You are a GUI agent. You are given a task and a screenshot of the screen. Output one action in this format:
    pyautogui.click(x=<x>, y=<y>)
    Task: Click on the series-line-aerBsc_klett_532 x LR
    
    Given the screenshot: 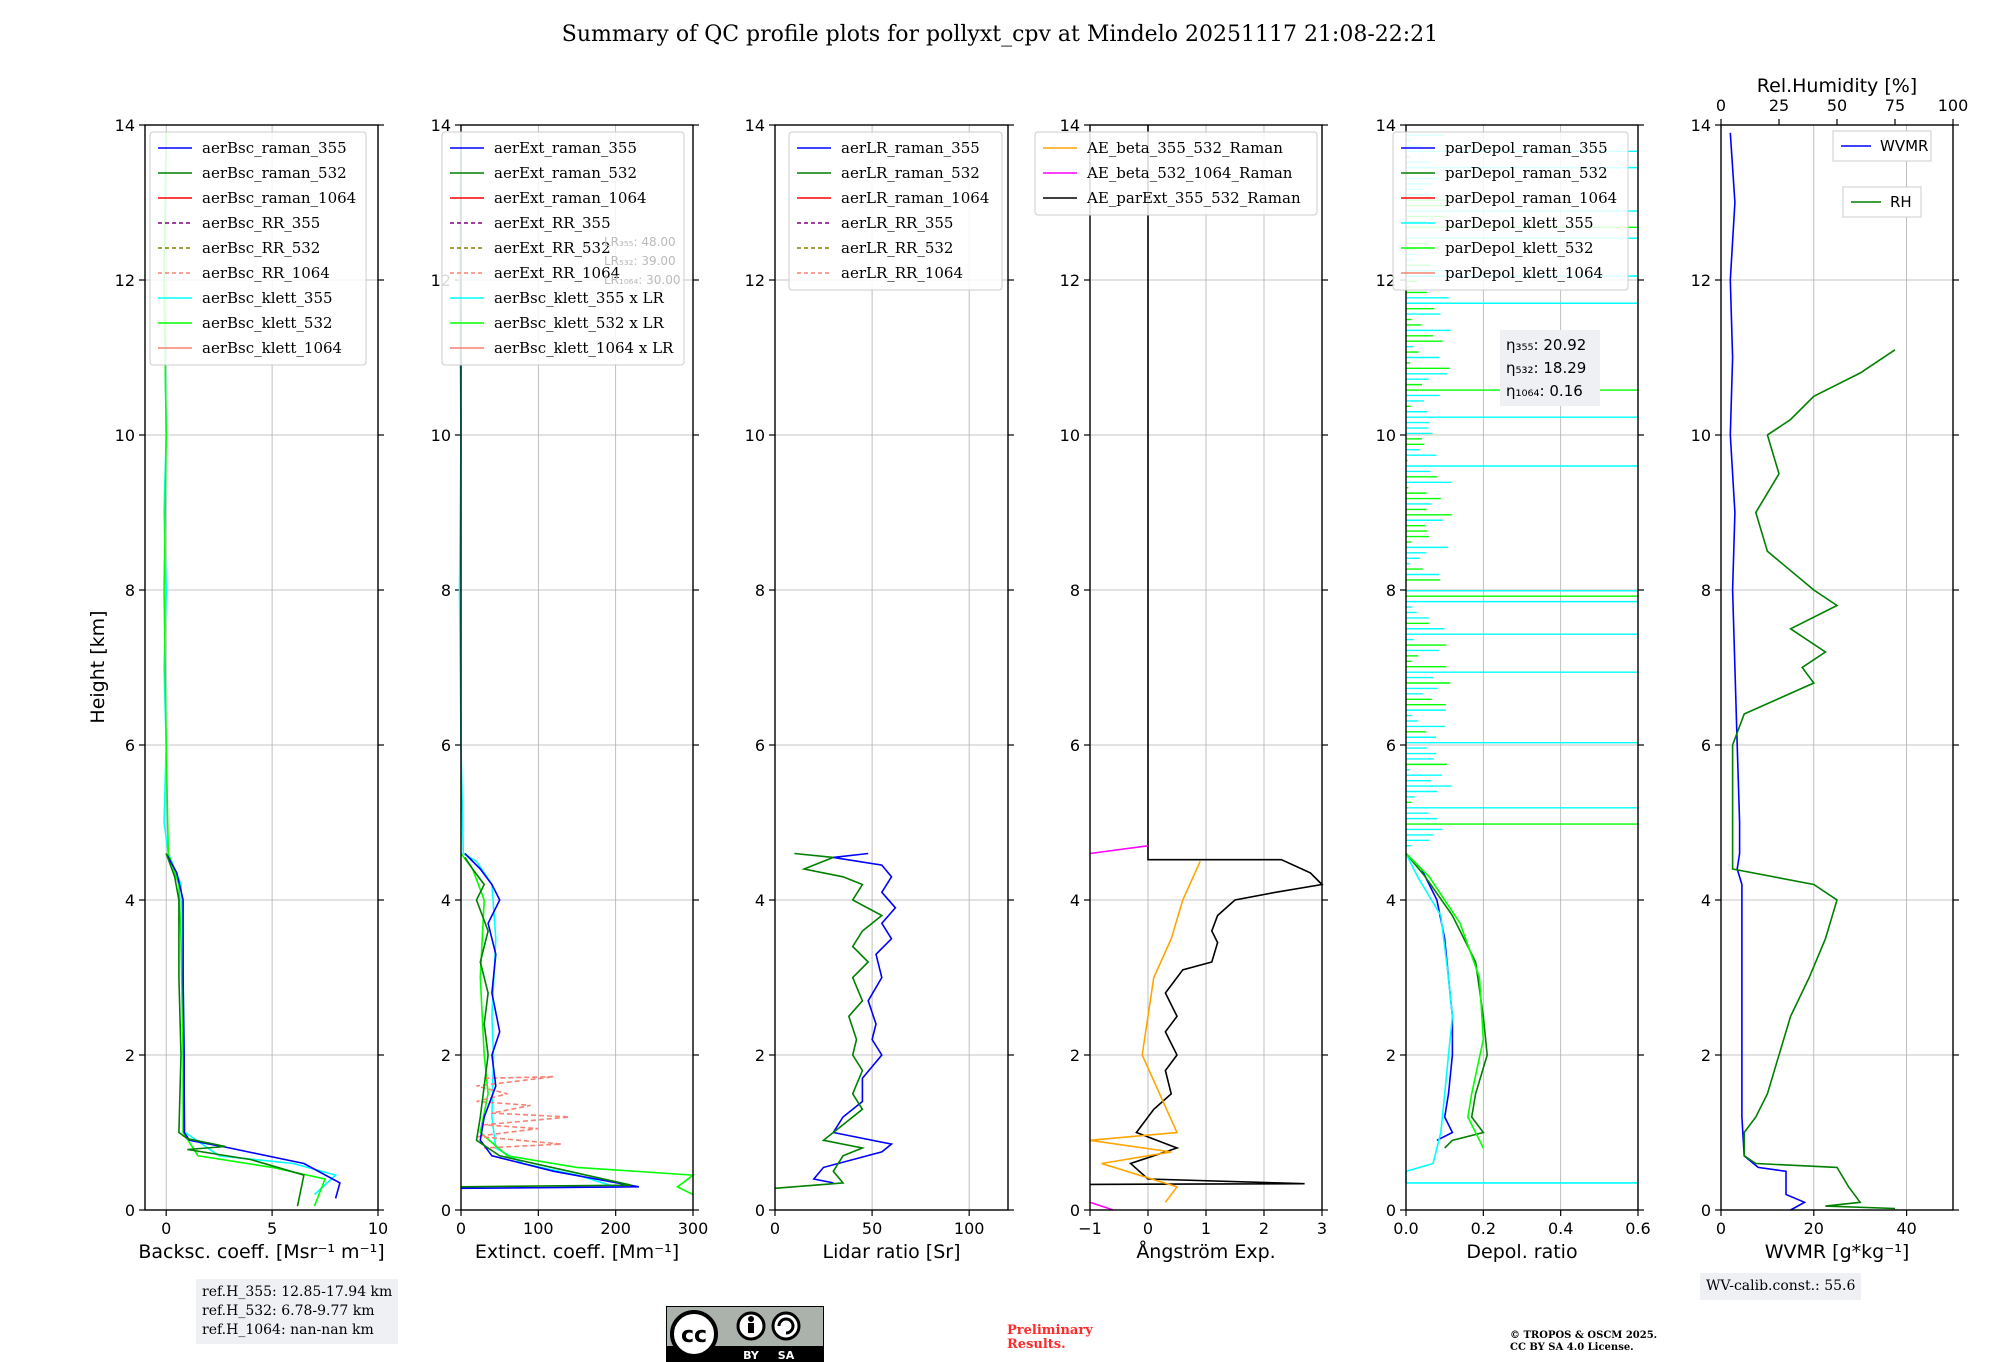 What is the action you would take?
    pyautogui.click(x=578, y=1024)
    